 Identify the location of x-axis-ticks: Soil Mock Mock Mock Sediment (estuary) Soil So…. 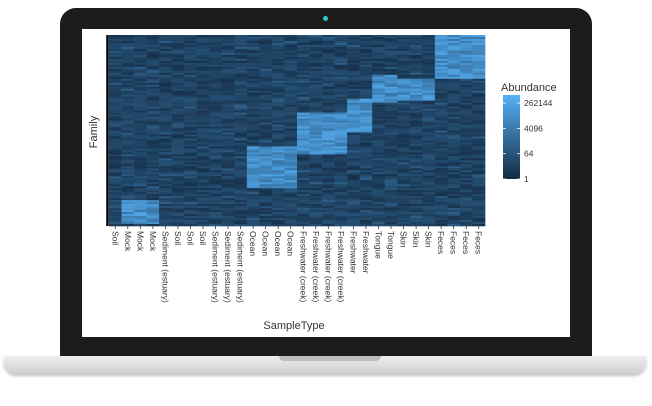
(297, 264).